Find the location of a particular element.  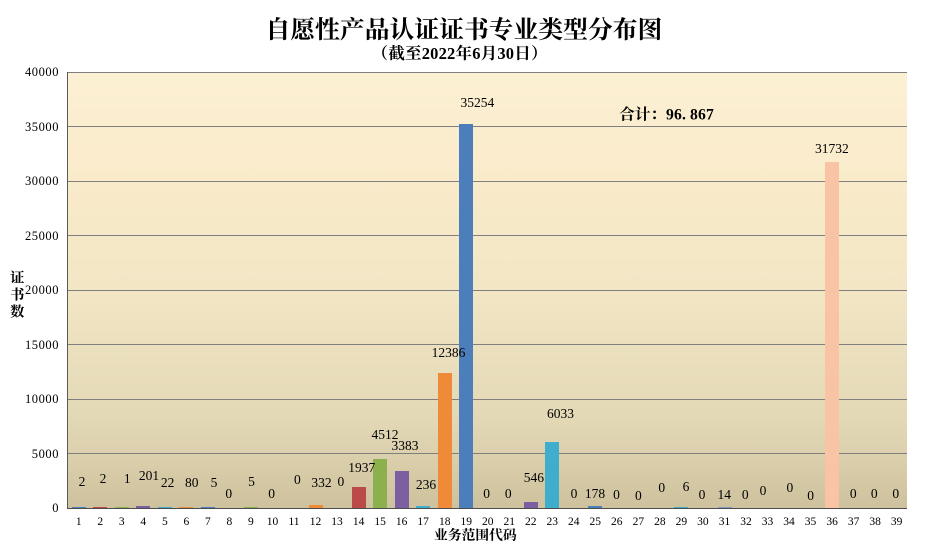

svg-text: 6 is located at coordinates (476, 53).